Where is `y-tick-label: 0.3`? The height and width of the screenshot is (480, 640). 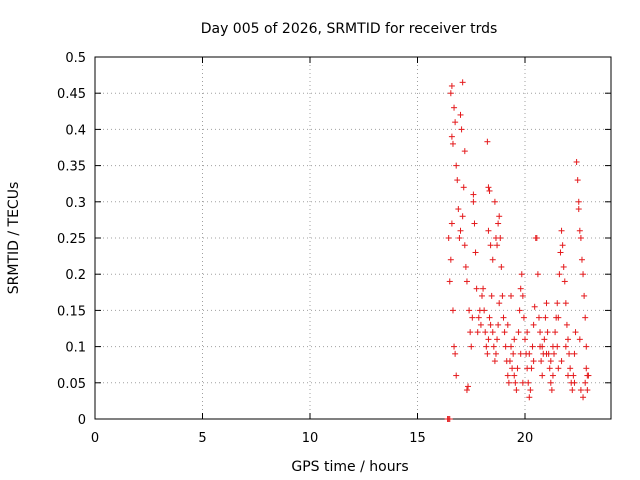 y-tick-label: 0.3 is located at coordinates (75, 203).